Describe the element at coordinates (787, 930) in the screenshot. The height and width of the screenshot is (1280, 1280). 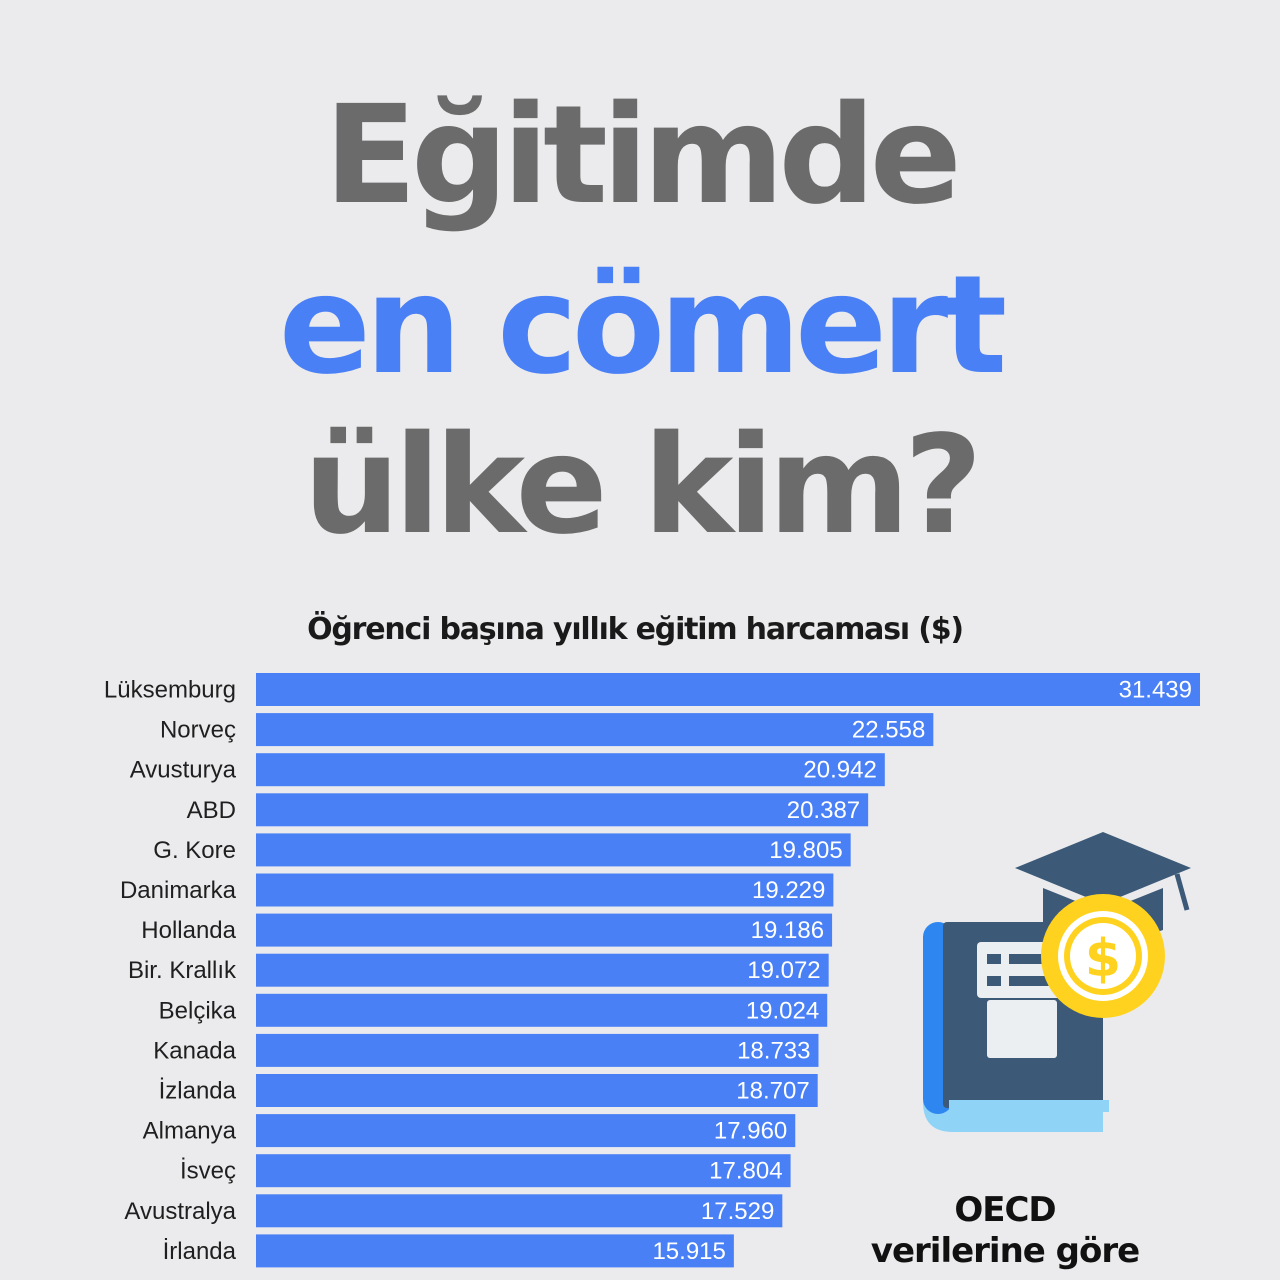
I see `value-label: 19.186` at that location.